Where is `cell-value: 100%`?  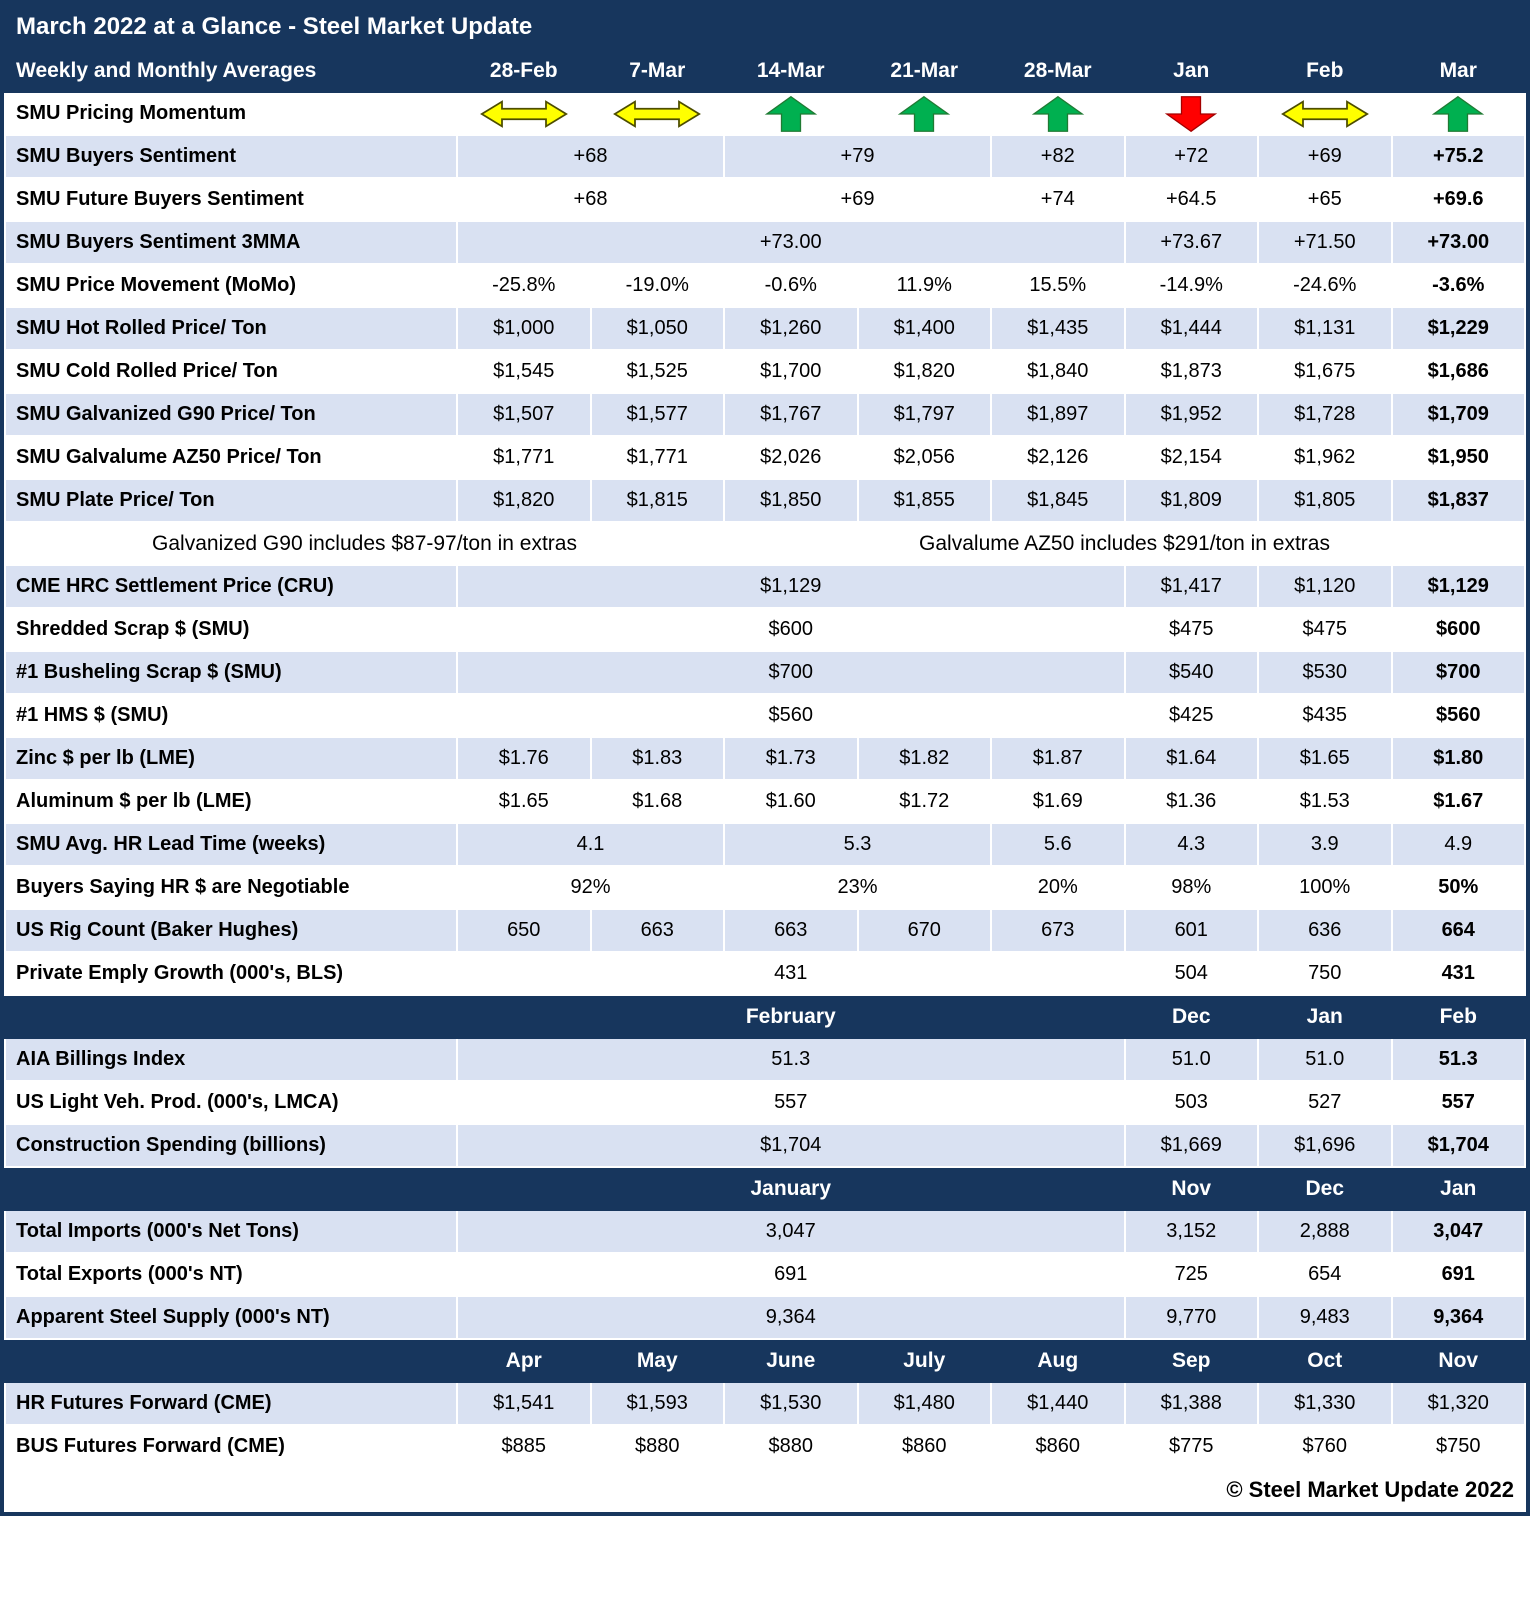
cell-value: 100% is located at coordinates (1325, 887).